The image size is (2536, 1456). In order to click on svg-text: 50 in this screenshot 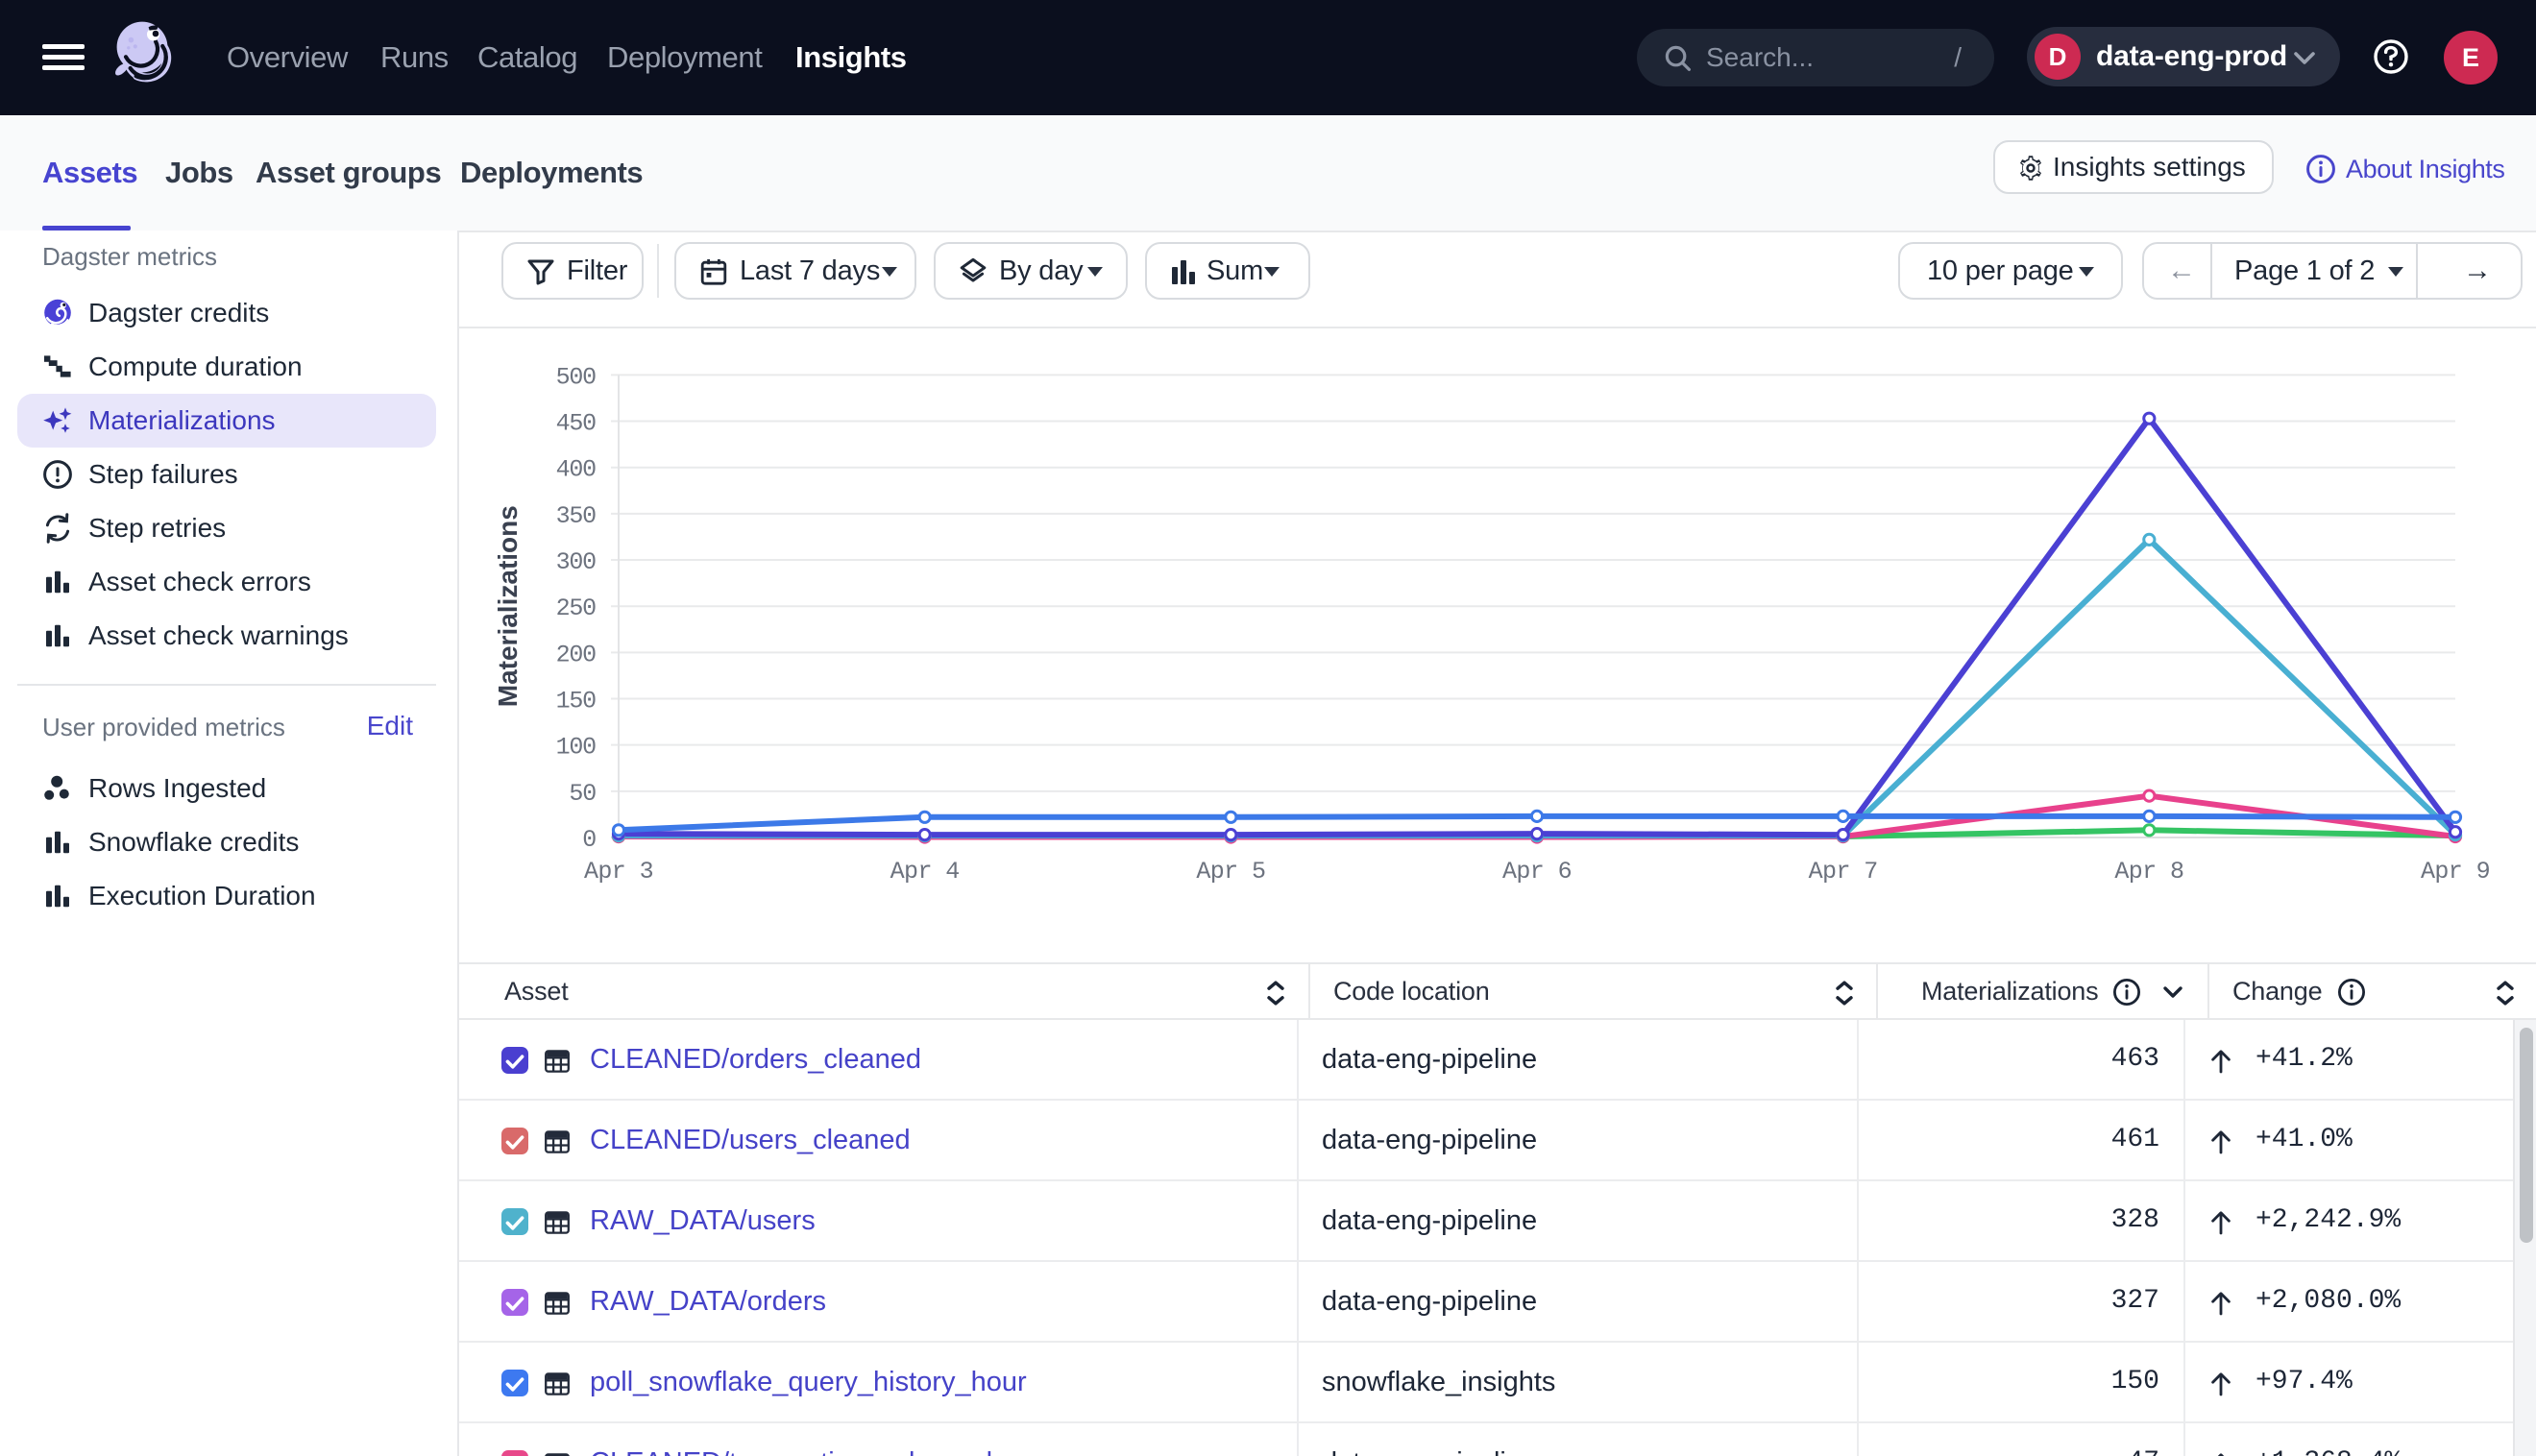, I will do `click(582, 794)`.